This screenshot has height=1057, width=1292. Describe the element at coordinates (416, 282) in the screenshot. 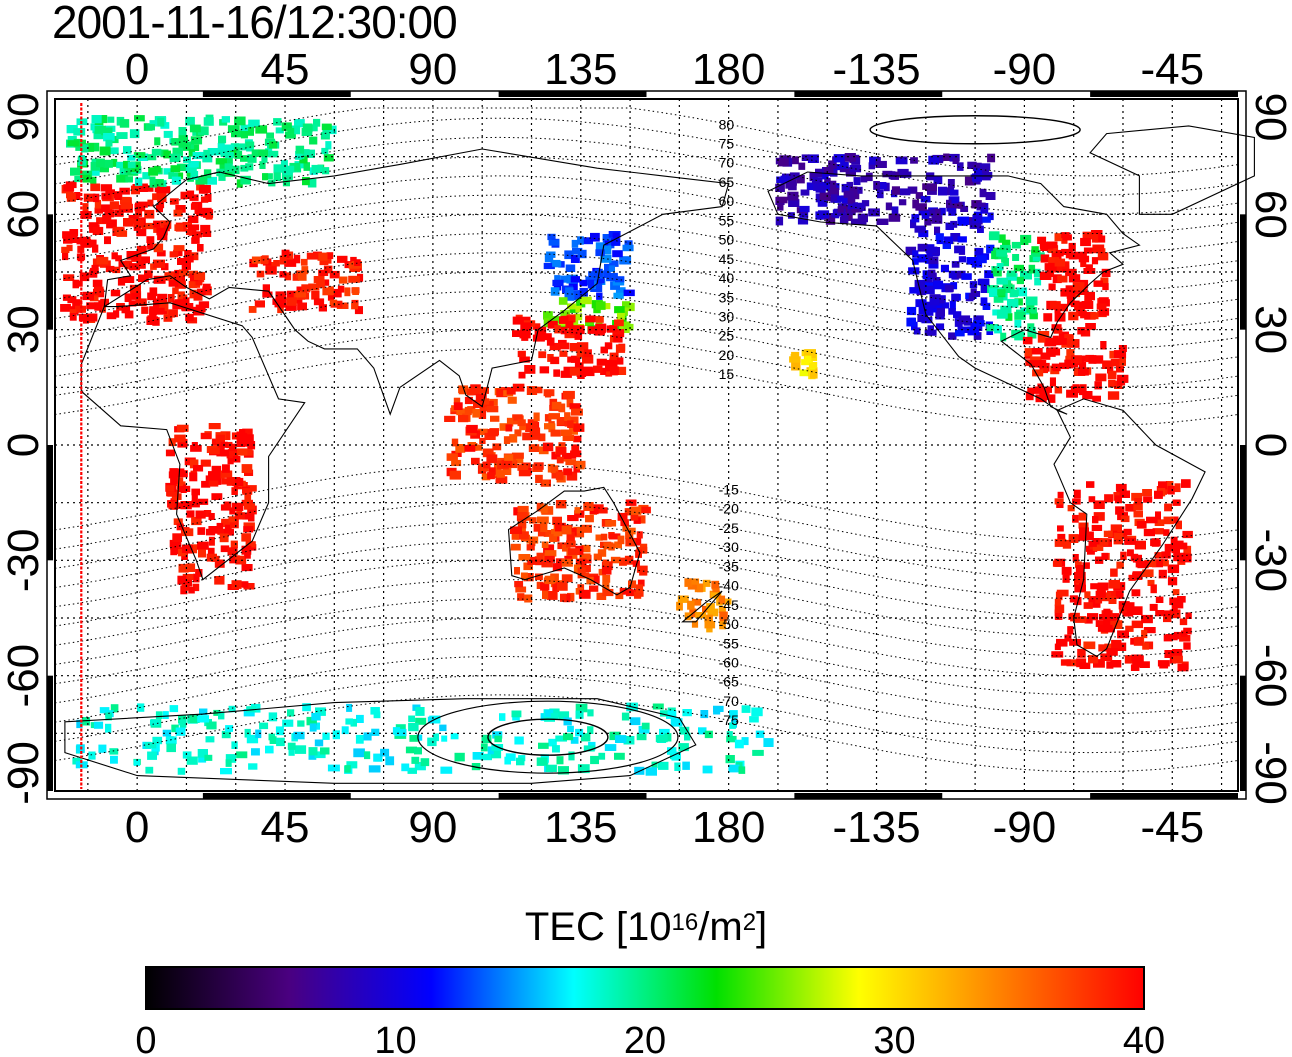

I see `coastline` at that location.